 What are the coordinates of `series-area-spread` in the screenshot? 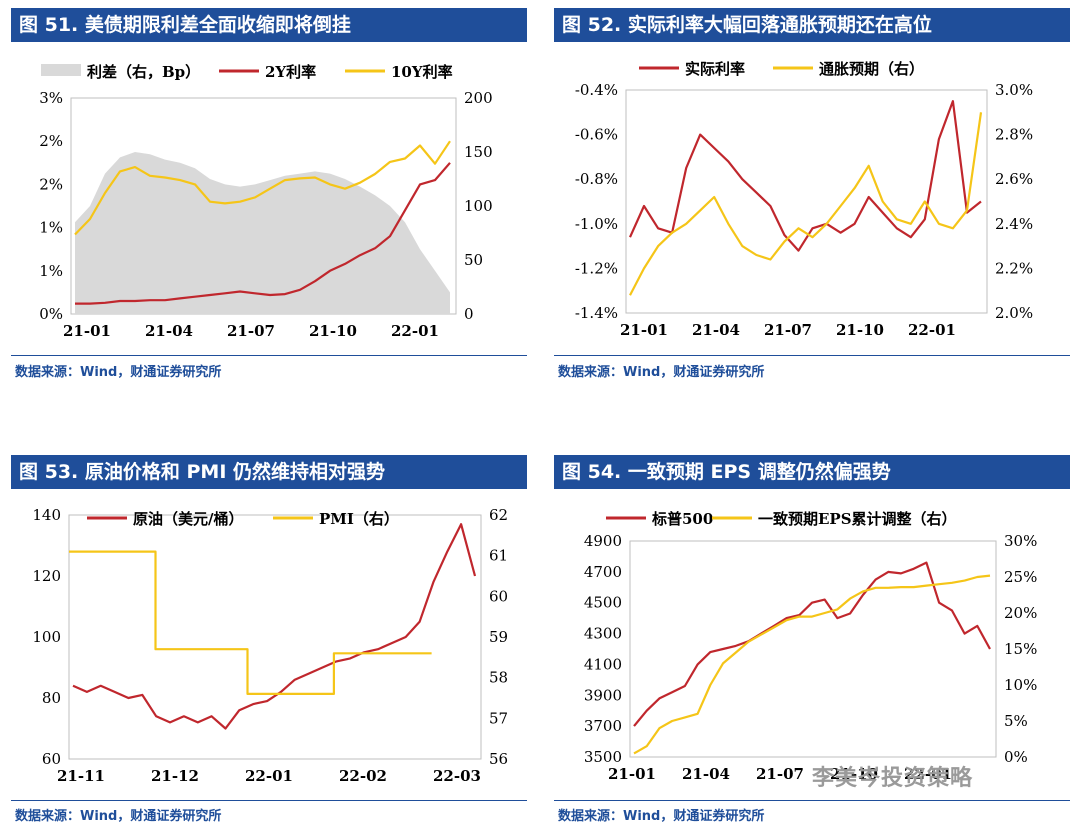 It's located at (262, 233).